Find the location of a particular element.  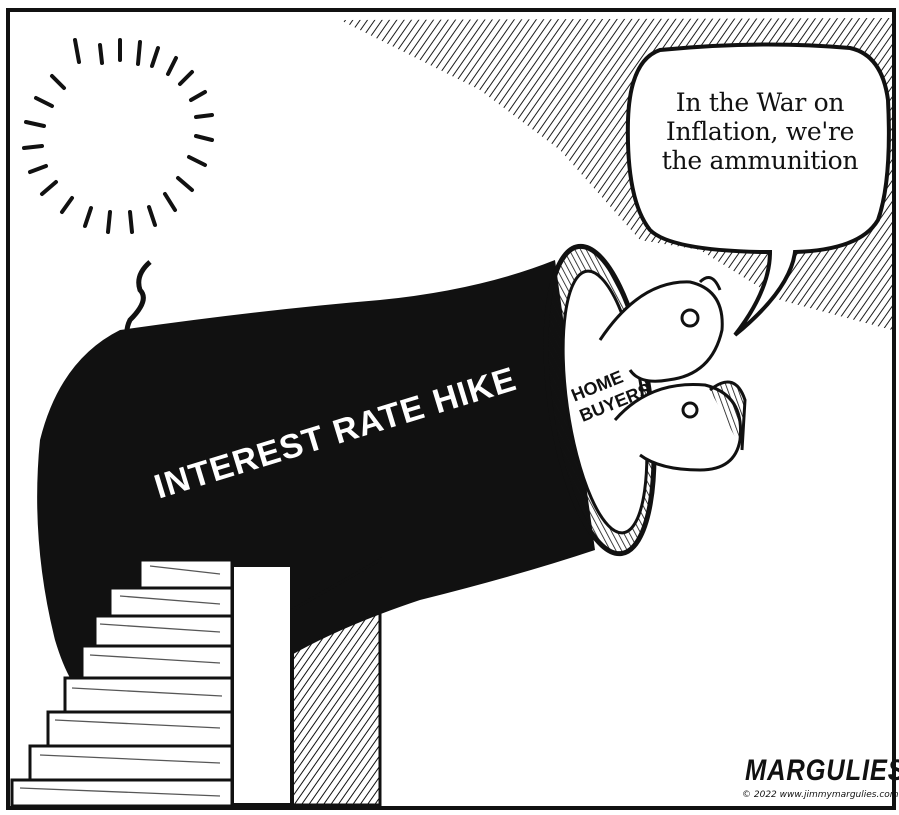

wooden-support is located at coordinates (262, 685).